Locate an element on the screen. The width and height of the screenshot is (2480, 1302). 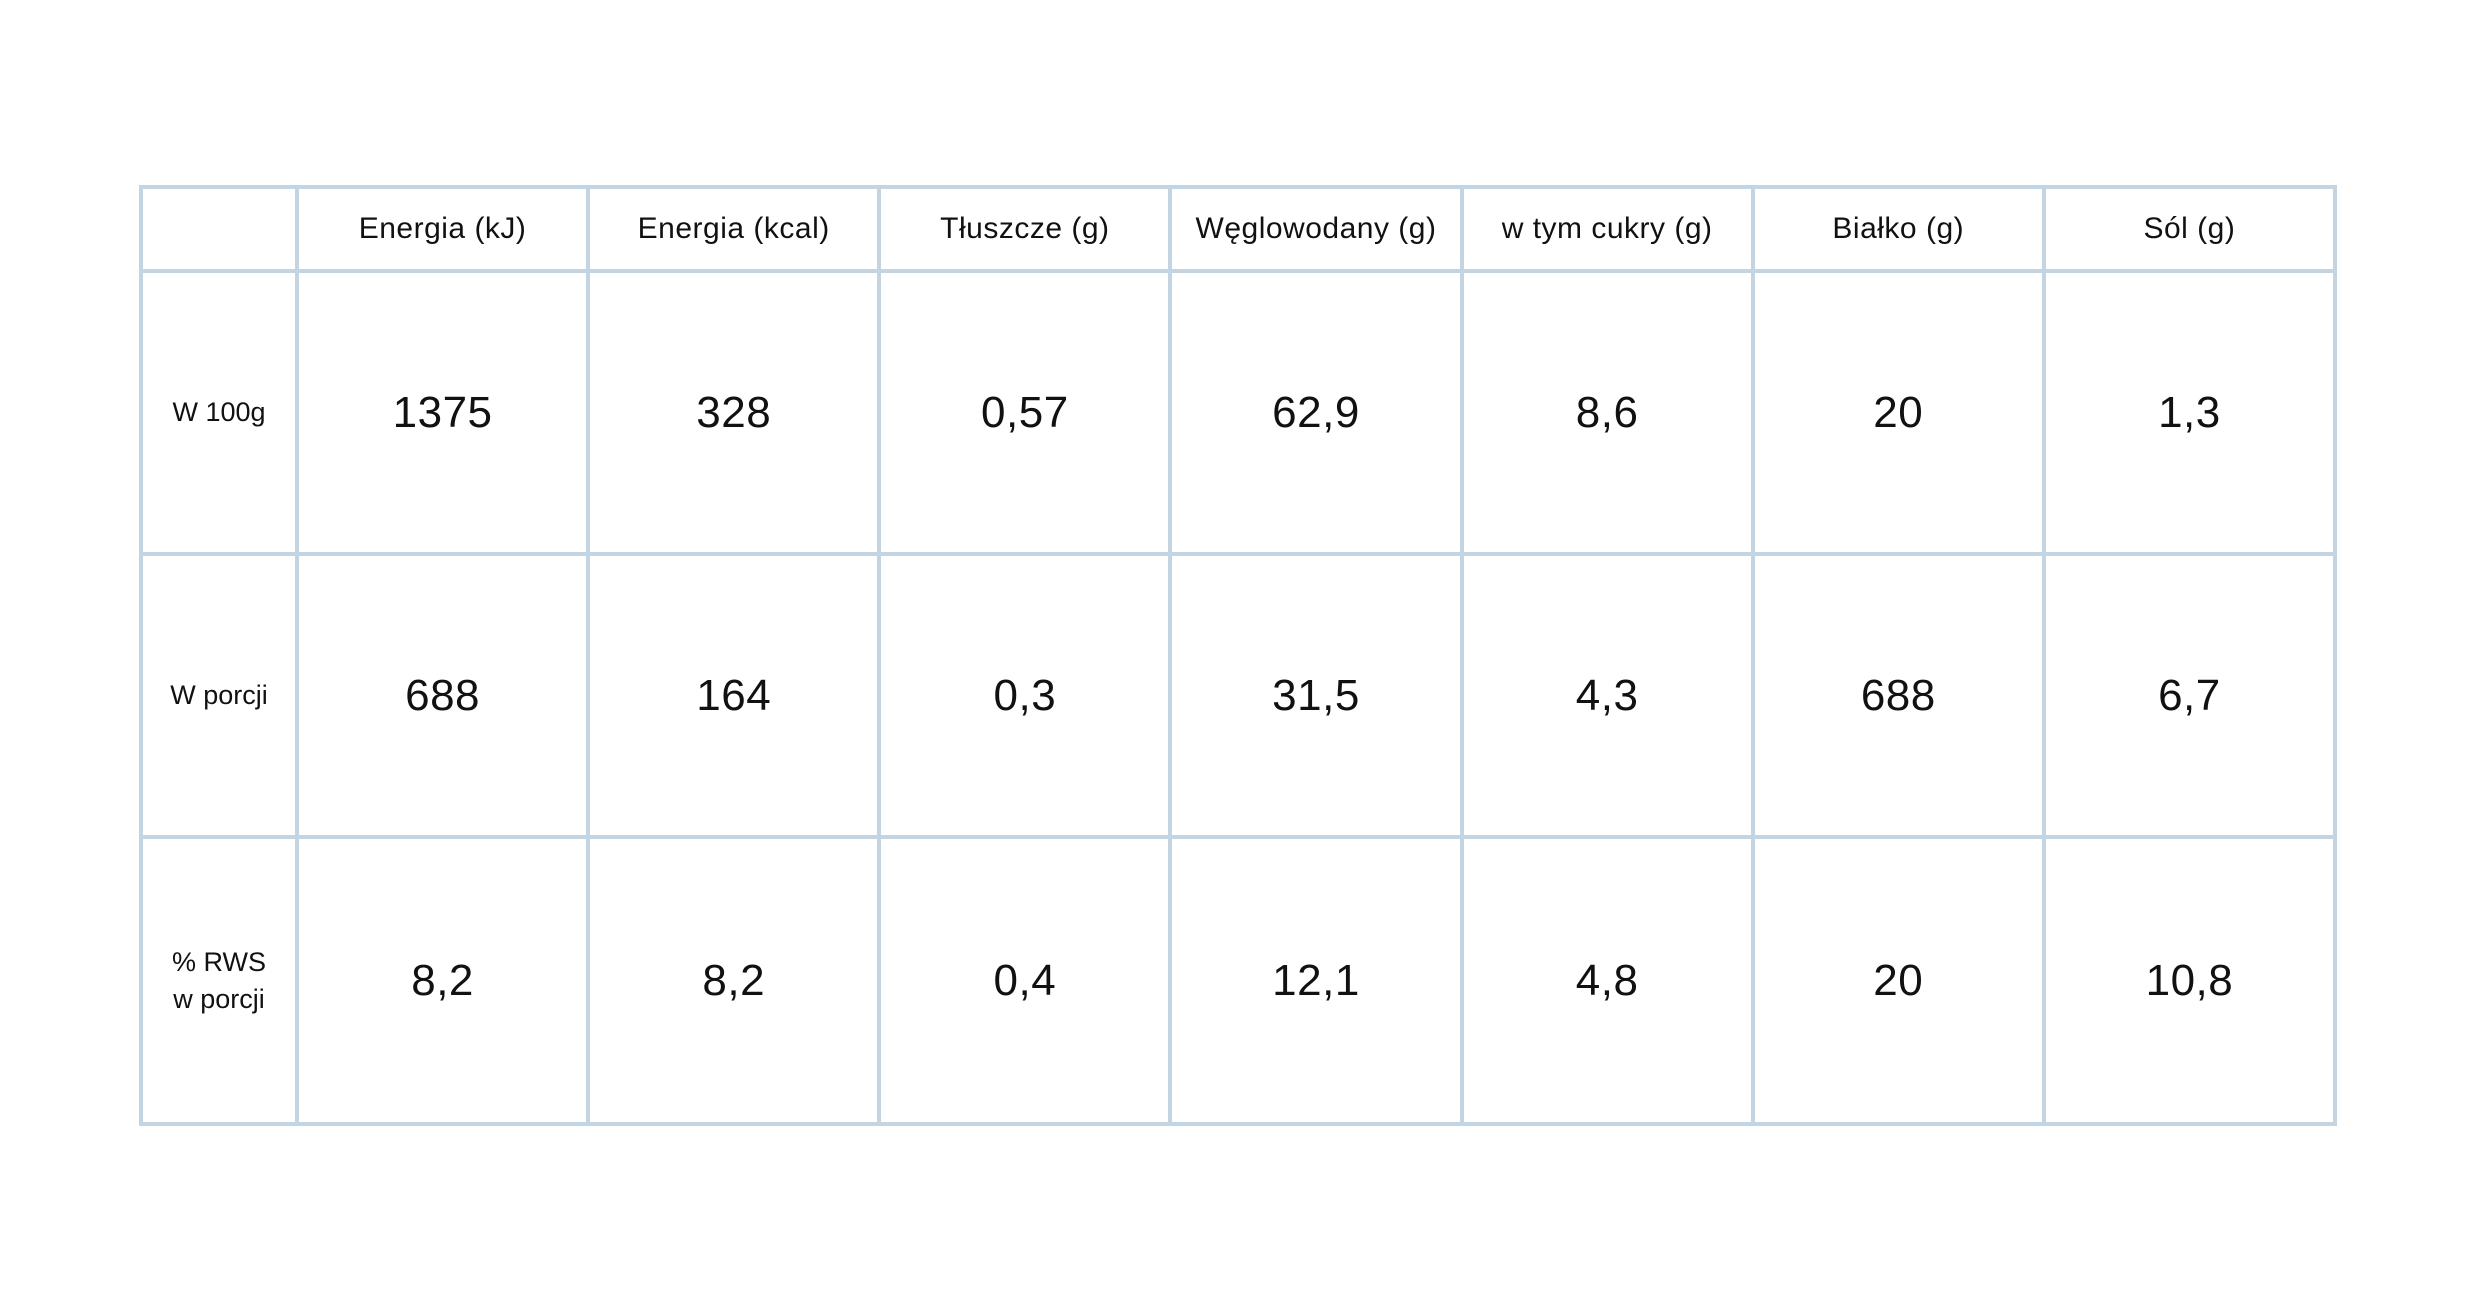
cell-w100g-energia-kj: 1375 is located at coordinates (442, 412).